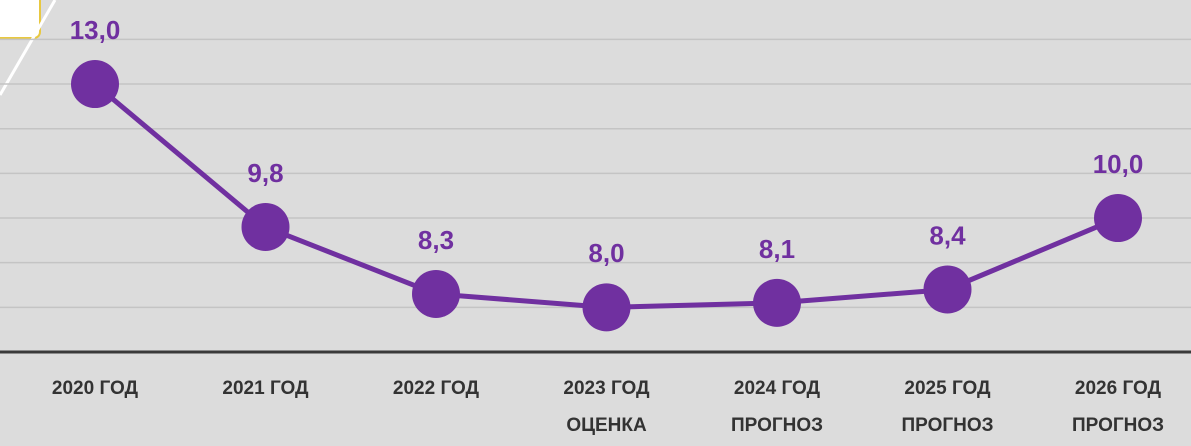 The height and width of the screenshot is (446, 1191). What do you see at coordinates (265, 388) in the screenshot?
I see `x-tick-label: 2021 ГОД` at bounding box center [265, 388].